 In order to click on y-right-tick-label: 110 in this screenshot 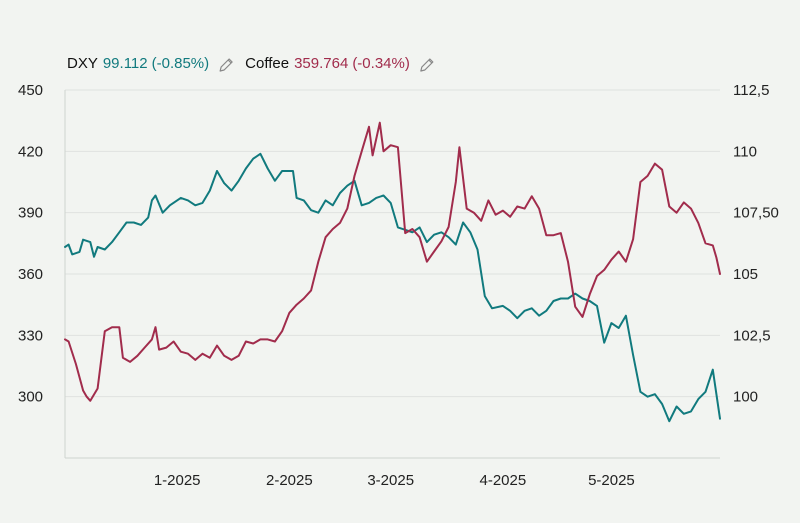, I will do `click(745, 151)`.